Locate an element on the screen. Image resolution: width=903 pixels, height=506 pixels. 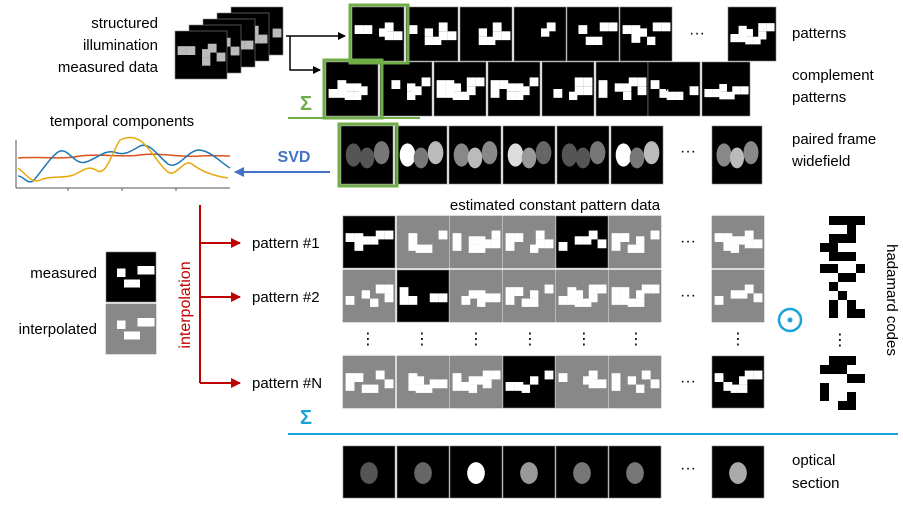
complement-label-line-2: patterns is located at coordinates (819, 97).